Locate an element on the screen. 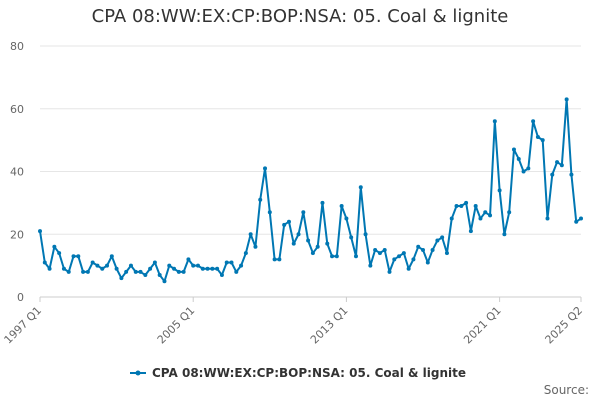 Image resolution: width=600 pixels, height=400 pixels. y-tick-label: 40 is located at coordinates (17, 172).